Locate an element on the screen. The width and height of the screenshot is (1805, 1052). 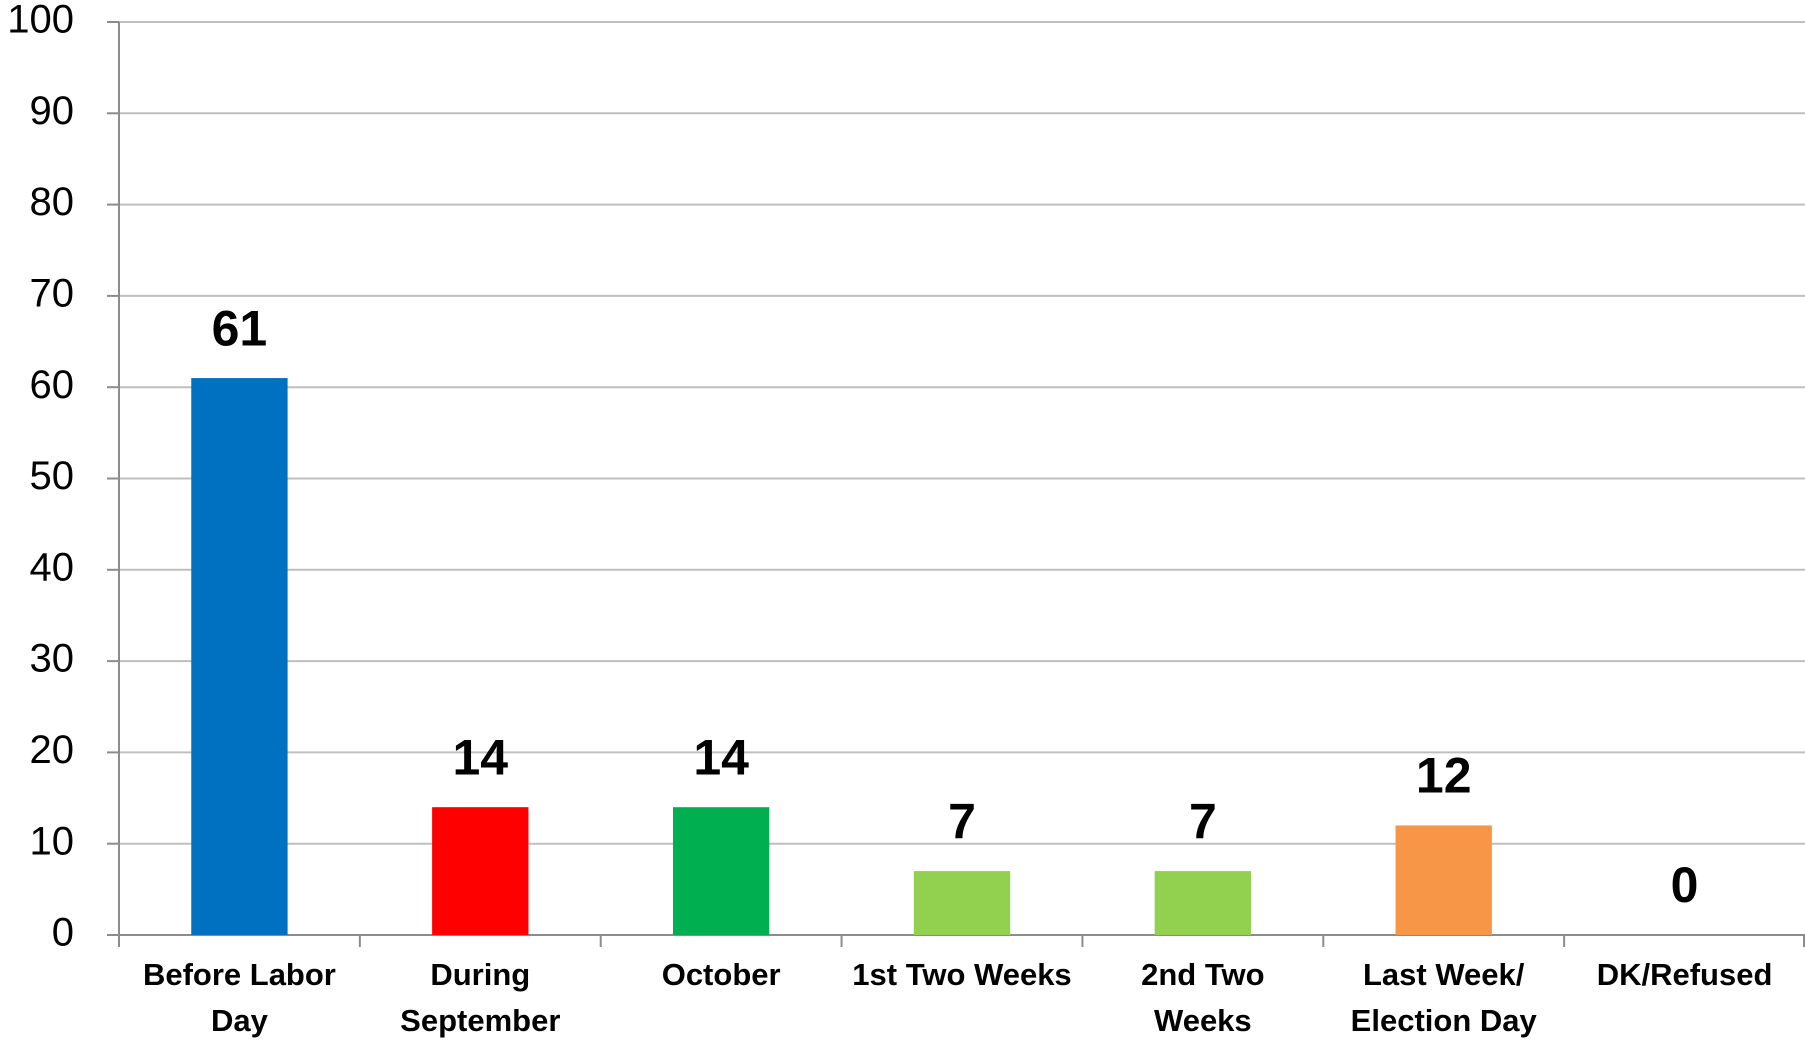
y-tick-label: 70 is located at coordinates (52, 293).